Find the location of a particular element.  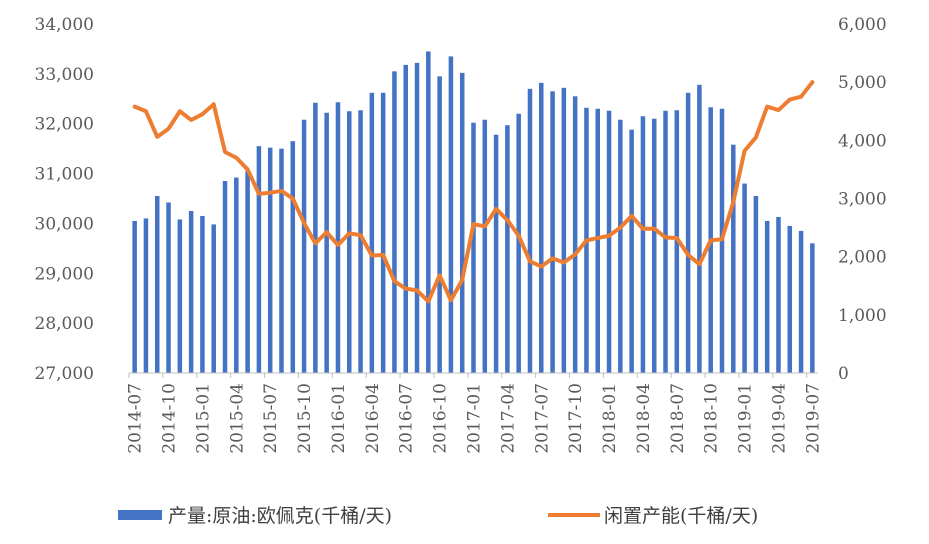

x-axis-tick-label: 2014-07 is located at coordinates (136, 418).